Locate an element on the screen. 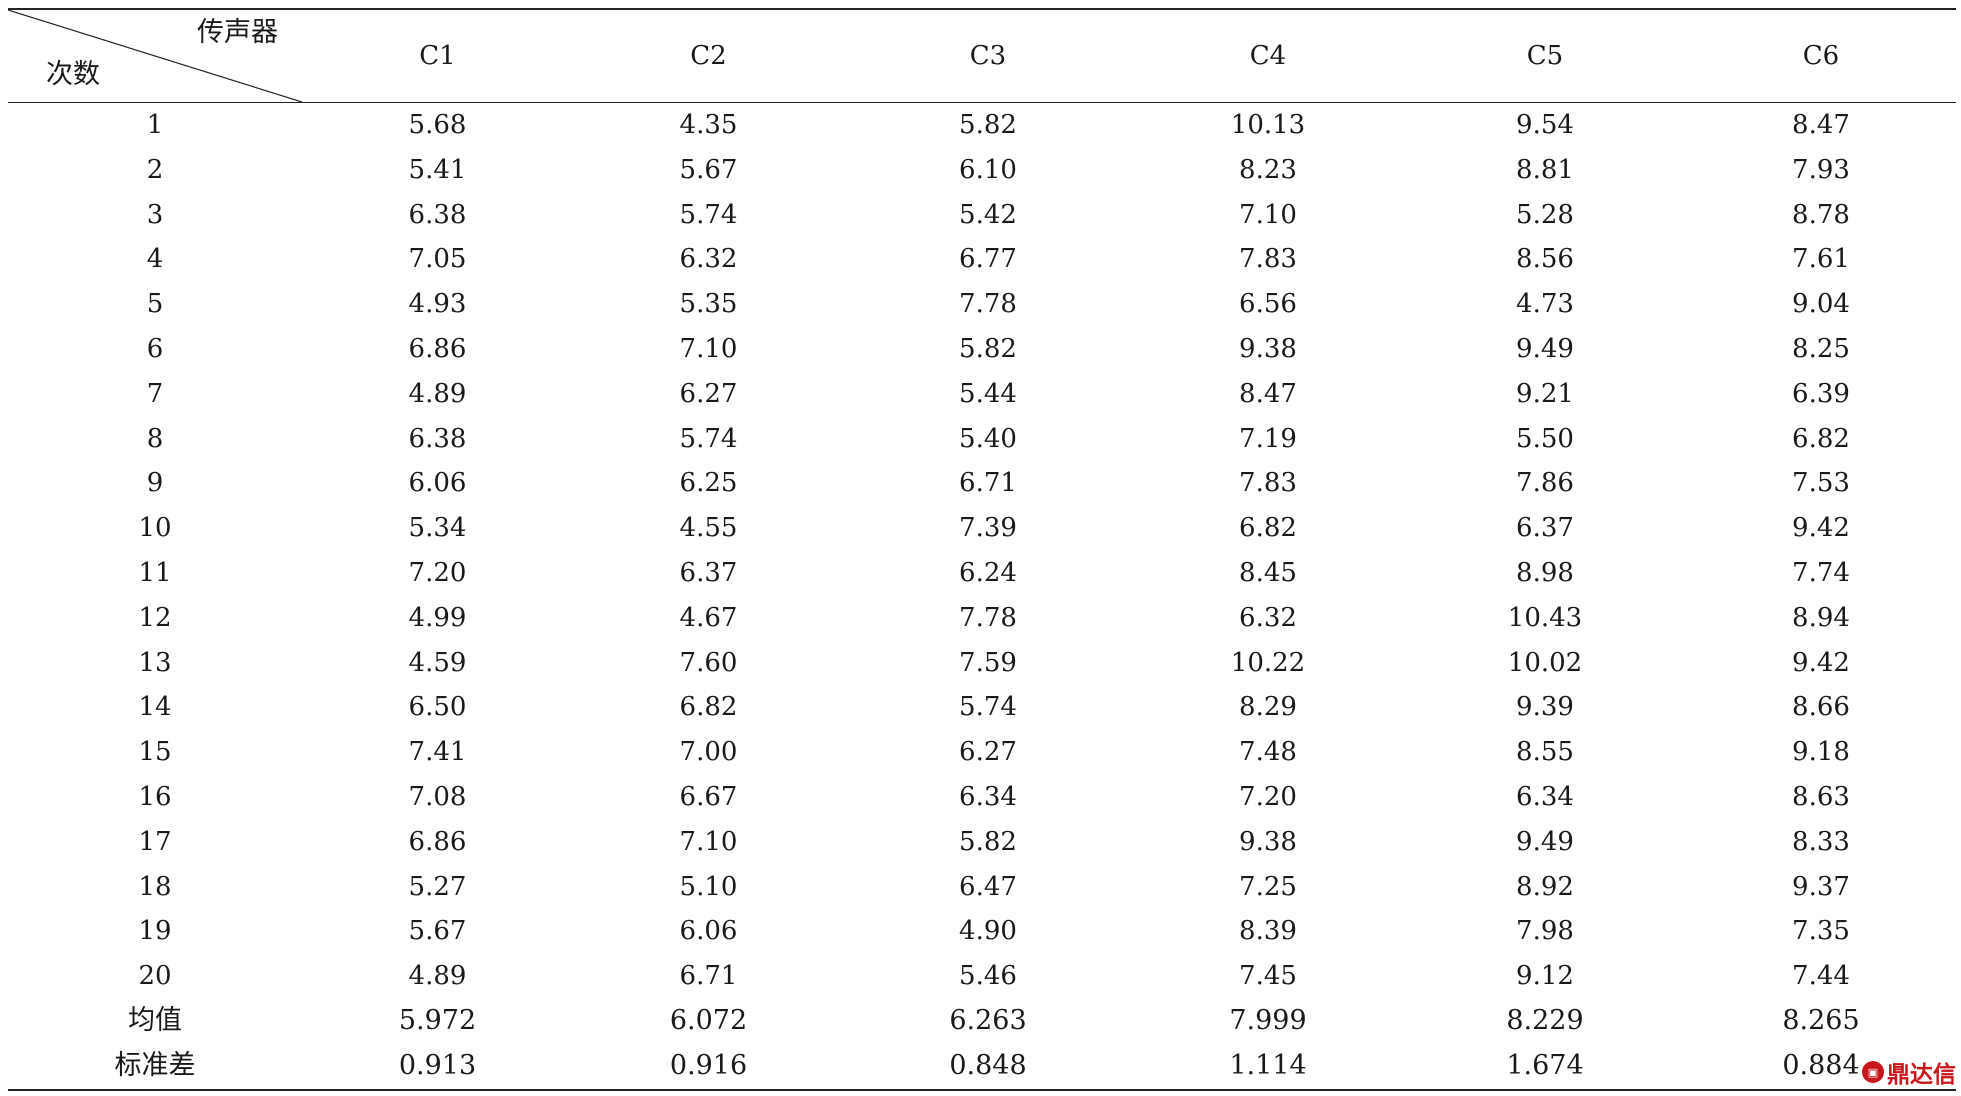  value-cell: 9.49 is located at coordinates (1545, 841).